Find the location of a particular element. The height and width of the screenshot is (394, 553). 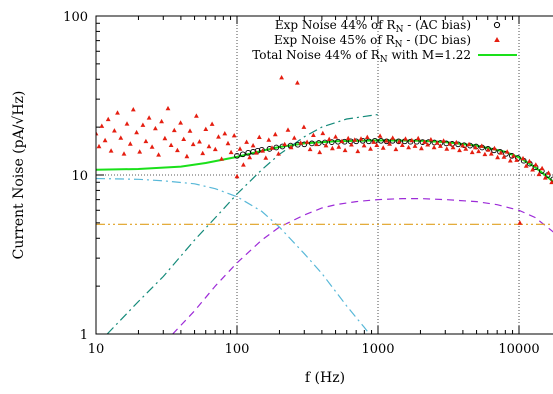

y-tick-label-0: 1 is located at coordinates (84, 335).